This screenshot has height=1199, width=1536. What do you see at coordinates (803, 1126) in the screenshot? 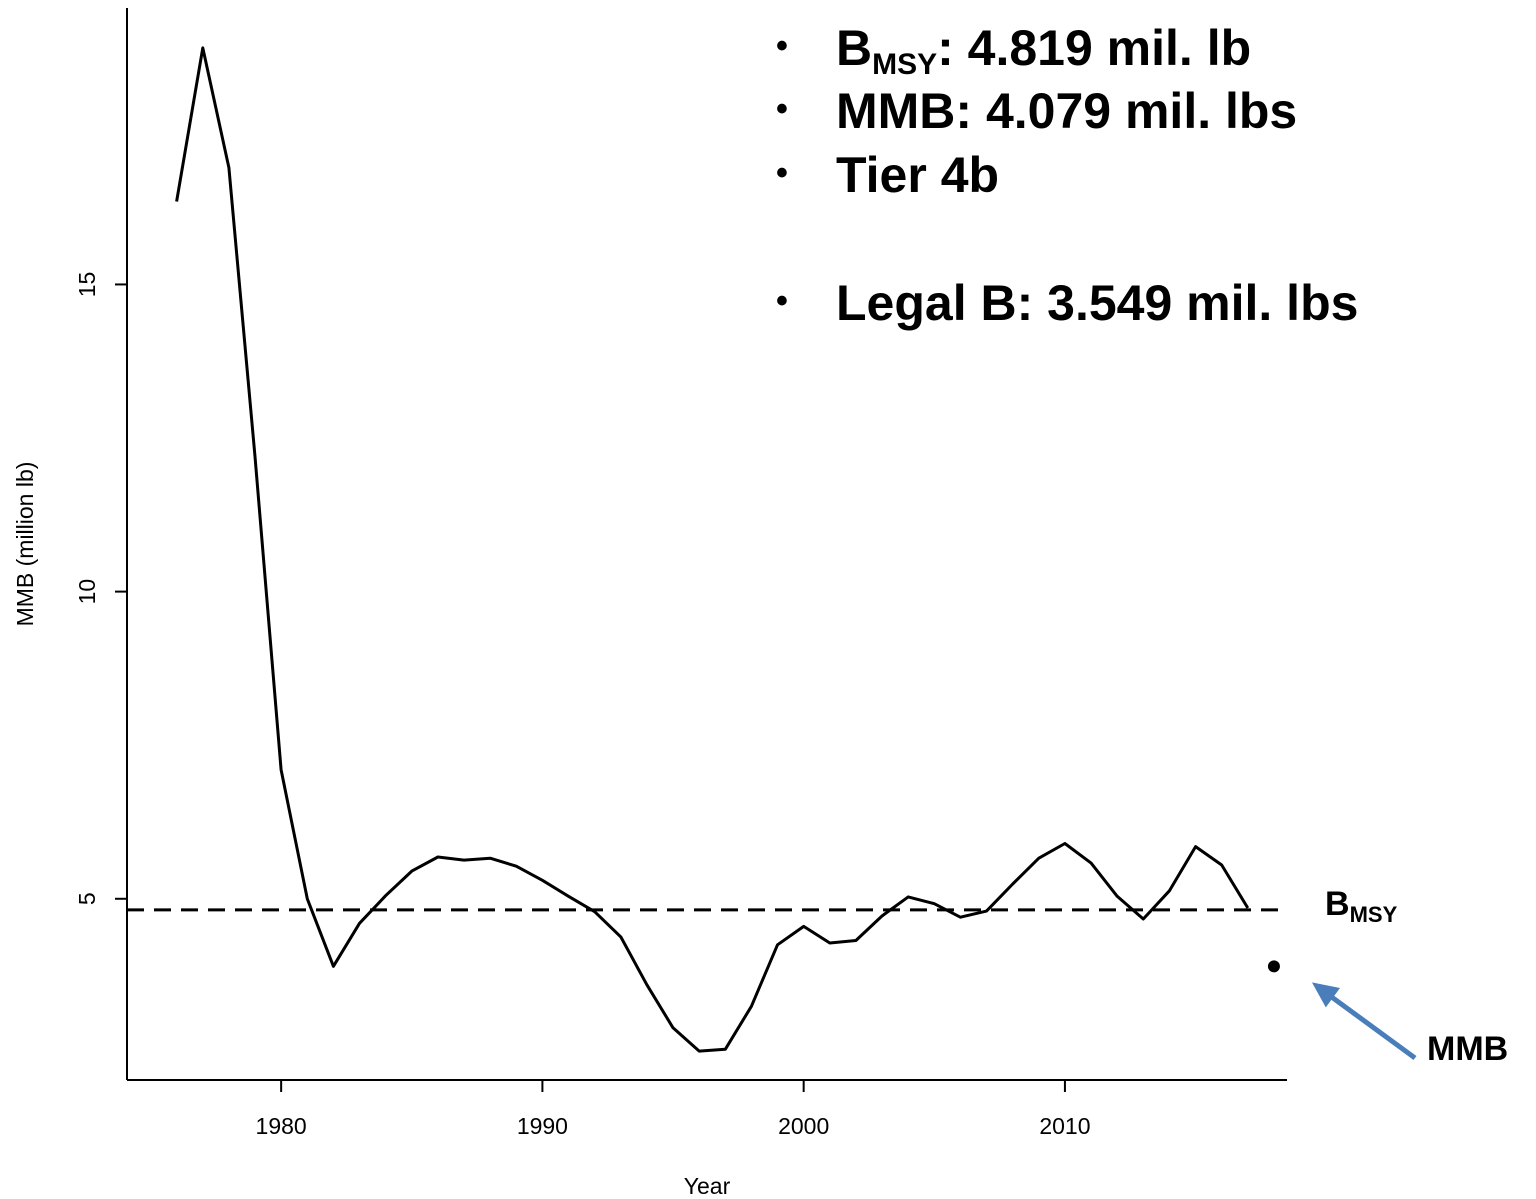
I see `x-tick-label: 2000` at bounding box center [803, 1126].